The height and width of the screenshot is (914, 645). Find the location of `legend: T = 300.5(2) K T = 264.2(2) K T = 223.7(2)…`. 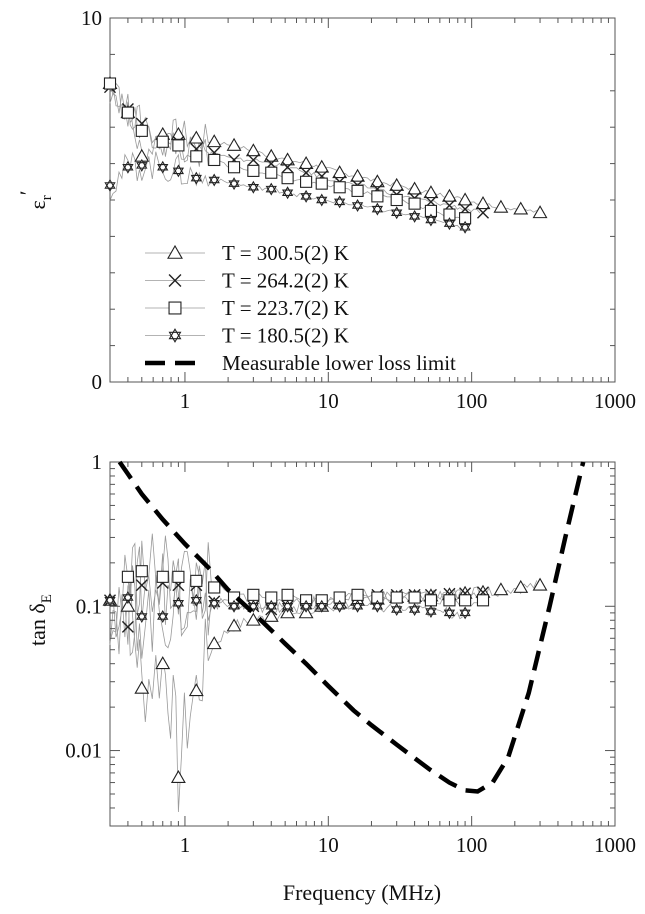

legend: T = 300.5(2) K T = 264.2(2) K T = 223.7(2)… is located at coordinates (300, 308).